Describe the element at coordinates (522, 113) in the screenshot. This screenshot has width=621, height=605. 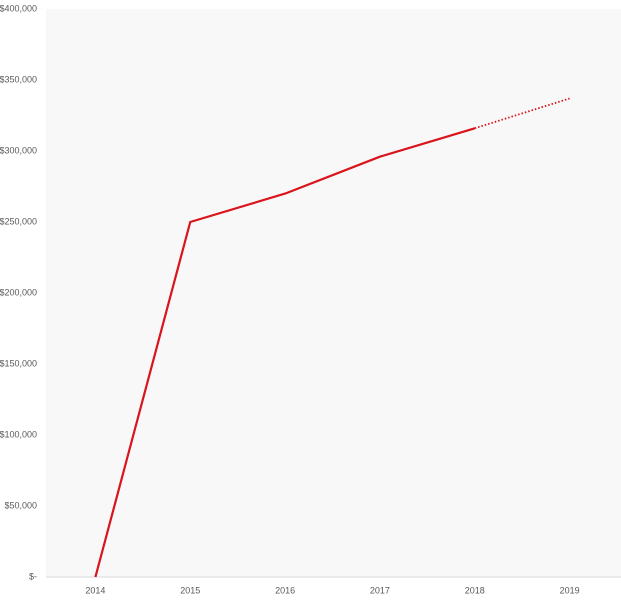
I see `line-series` at that location.